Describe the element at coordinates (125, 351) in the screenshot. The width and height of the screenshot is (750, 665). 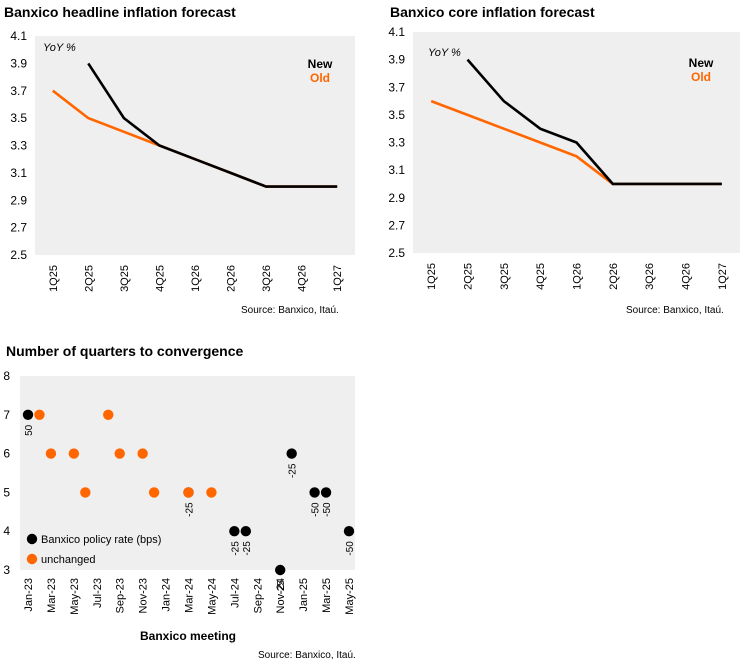
I see `convergence-chart-title: Number of quarters to convergence` at that location.